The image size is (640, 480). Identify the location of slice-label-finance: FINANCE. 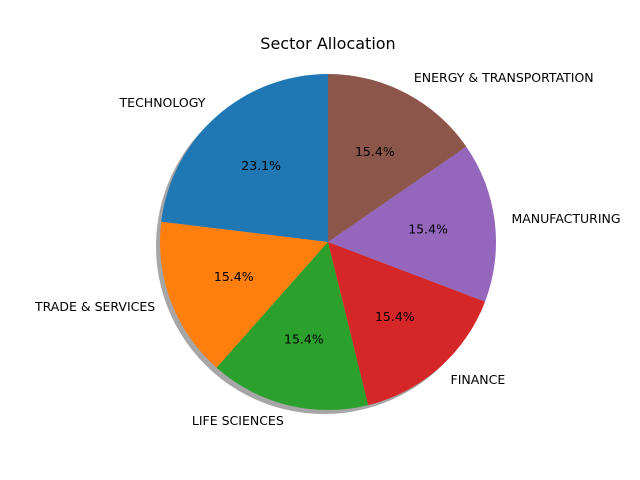
(478, 379).